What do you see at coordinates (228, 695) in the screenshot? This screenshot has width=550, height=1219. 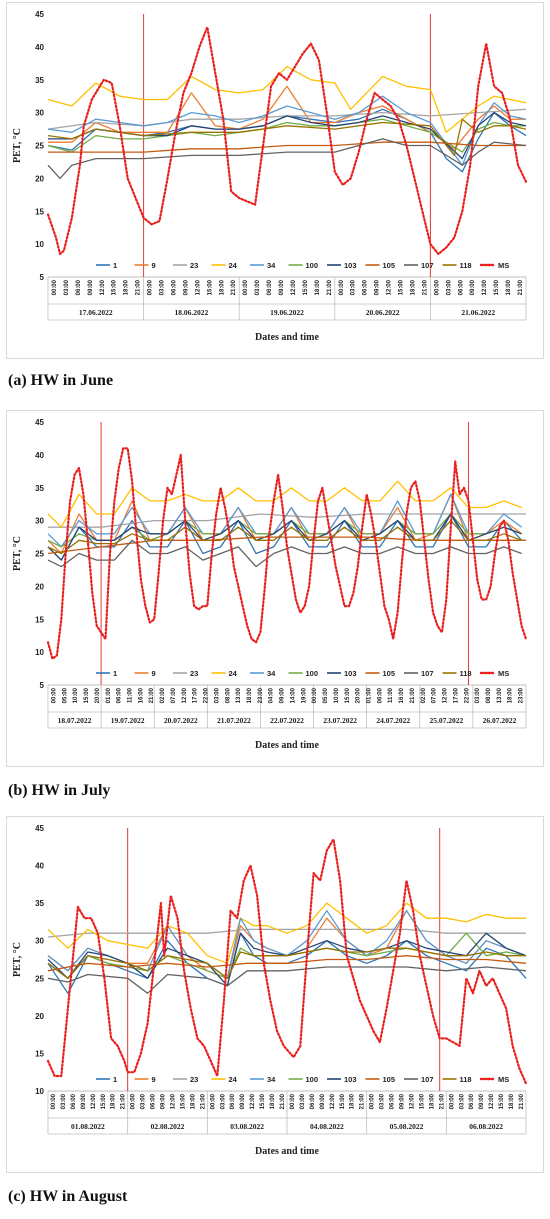 I see `x-hour-label: 08:00` at bounding box center [228, 695].